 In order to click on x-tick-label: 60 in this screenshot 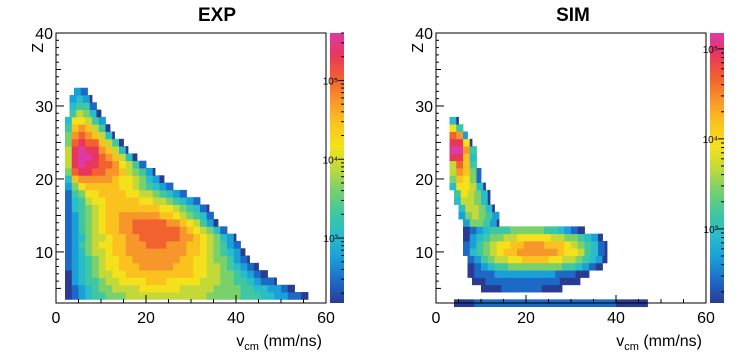, I will do `click(706, 318)`.